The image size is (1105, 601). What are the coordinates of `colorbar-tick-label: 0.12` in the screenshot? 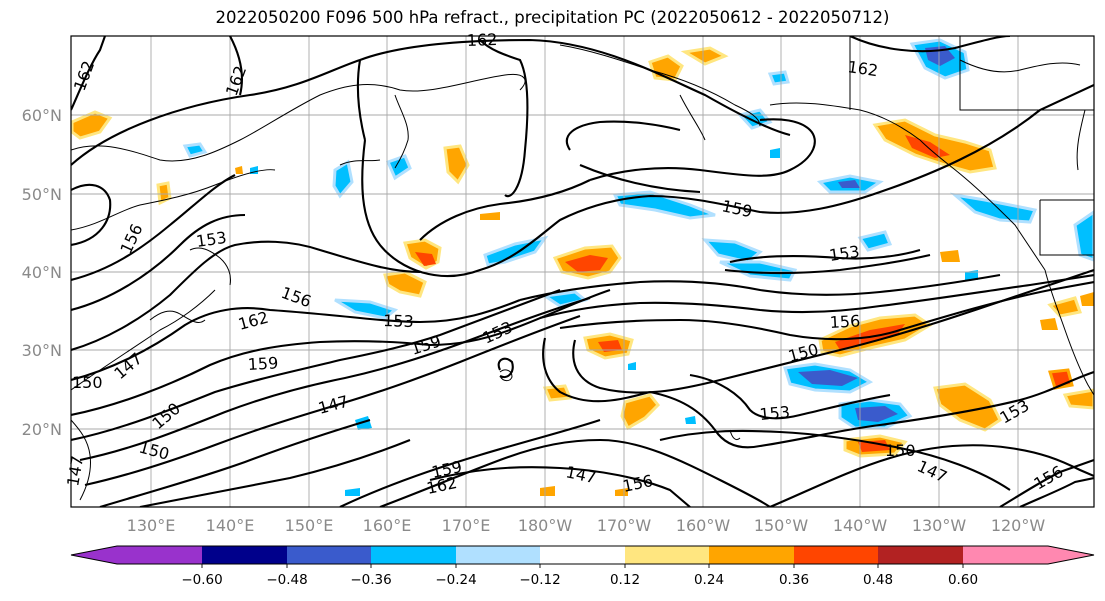 It's located at (625, 580).